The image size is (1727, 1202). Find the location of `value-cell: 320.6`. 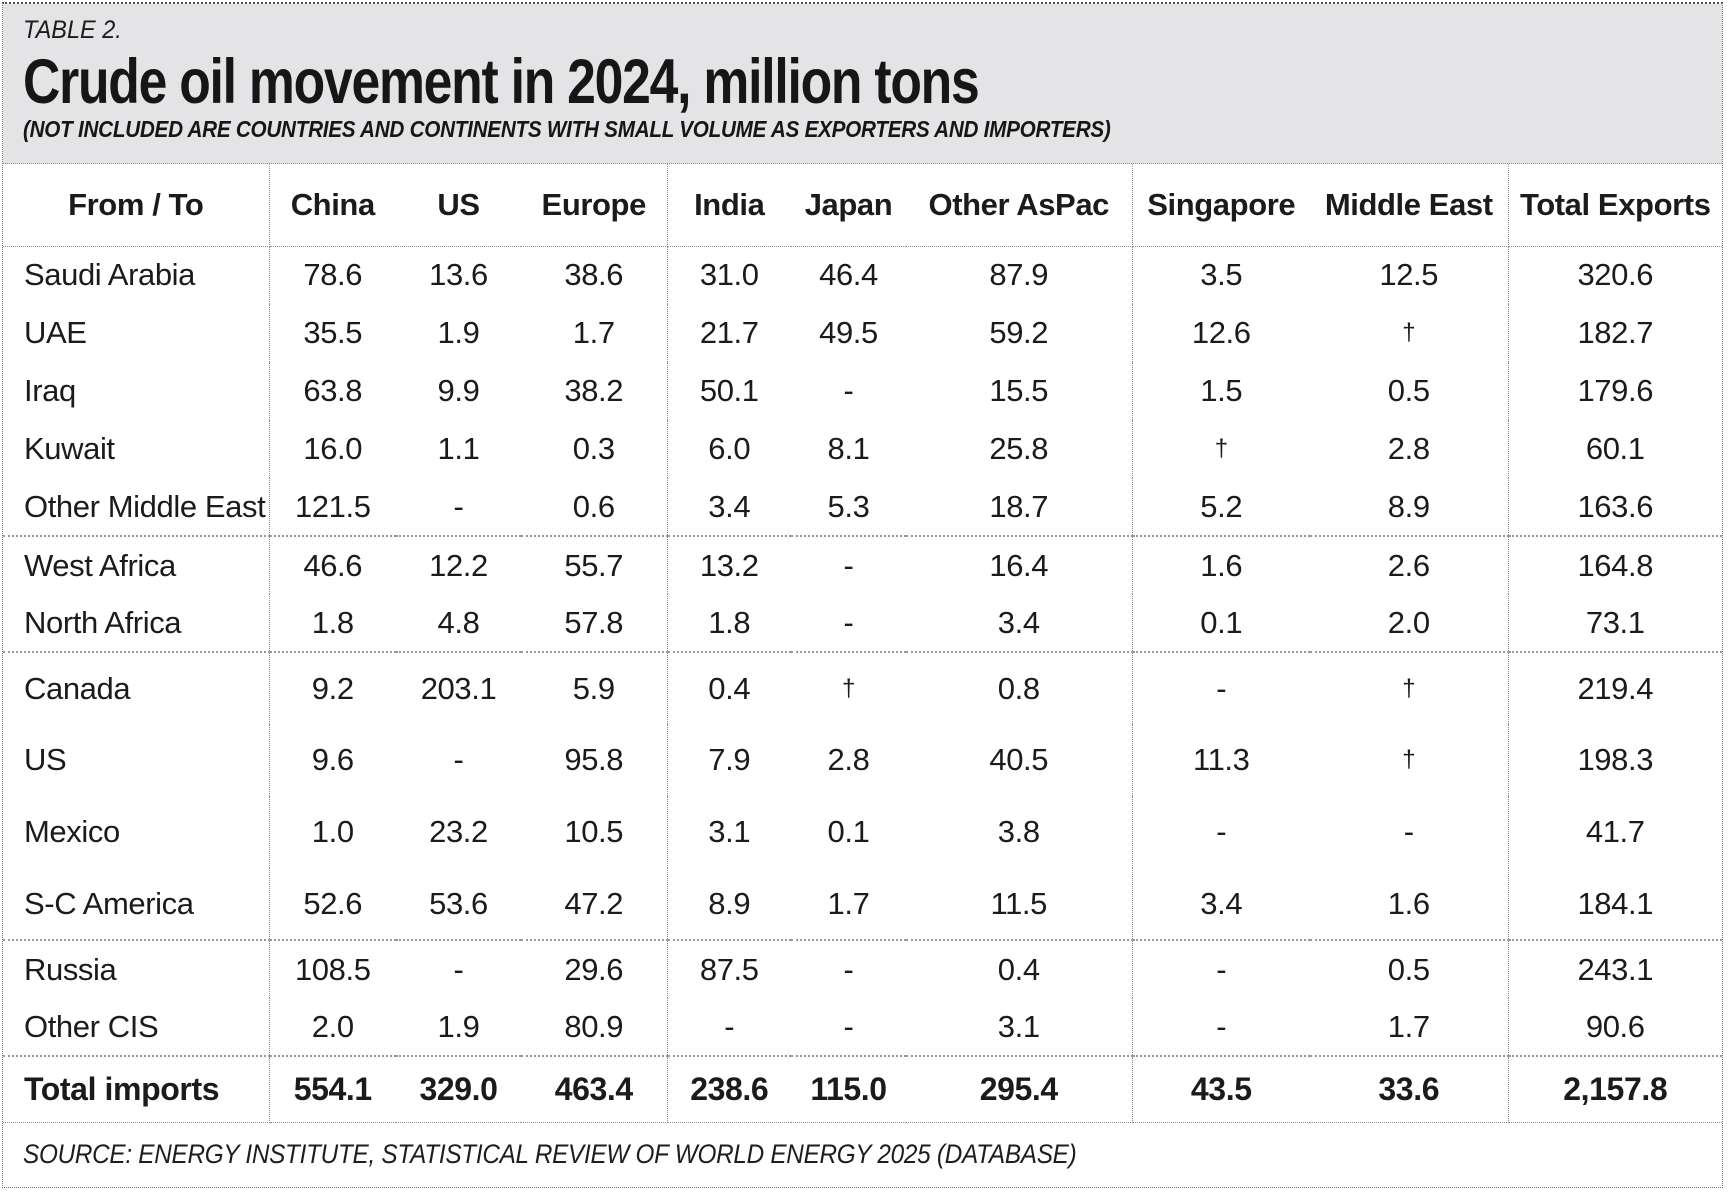

value-cell: 320.6 is located at coordinates (1615, 275).